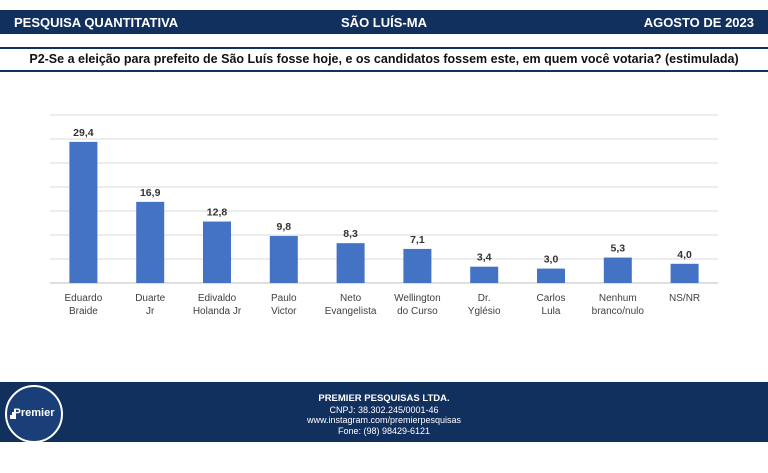 The width and height of the screenshot is (768, 473). I want to click on category-label: Wellington, so click(417, 298).